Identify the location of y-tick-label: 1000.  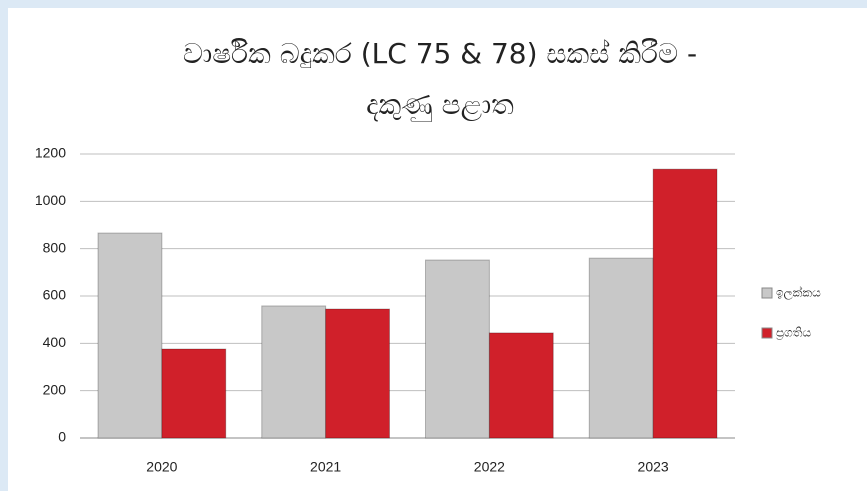
(50, 200).